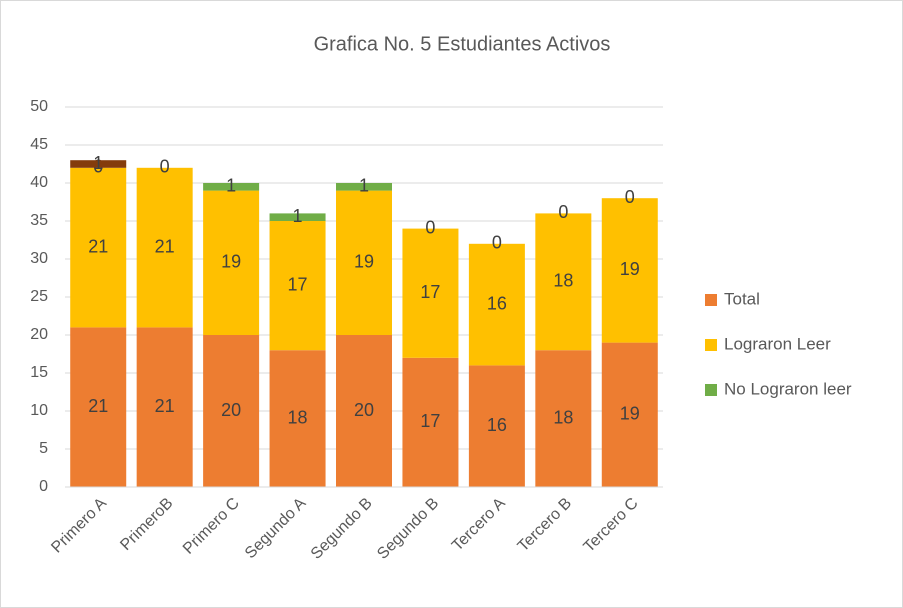 The width and height of the screenshot is (903, 608). I want to click on y-tick-label: 10, so click(39, 410).